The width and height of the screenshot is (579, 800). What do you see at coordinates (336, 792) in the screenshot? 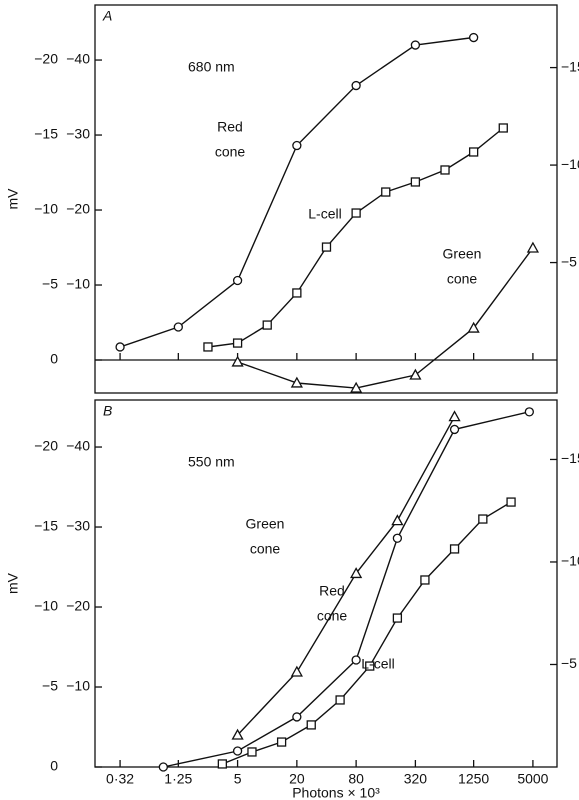
I see `x-axis-label: Photons × 10³` at bounding box center [336, 792].